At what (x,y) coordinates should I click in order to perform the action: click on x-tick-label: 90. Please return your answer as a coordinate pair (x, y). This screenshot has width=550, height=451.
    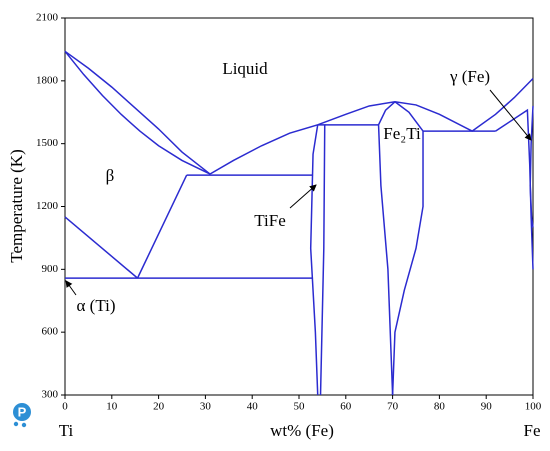
    Looking at the image, I should click on (487, 407).